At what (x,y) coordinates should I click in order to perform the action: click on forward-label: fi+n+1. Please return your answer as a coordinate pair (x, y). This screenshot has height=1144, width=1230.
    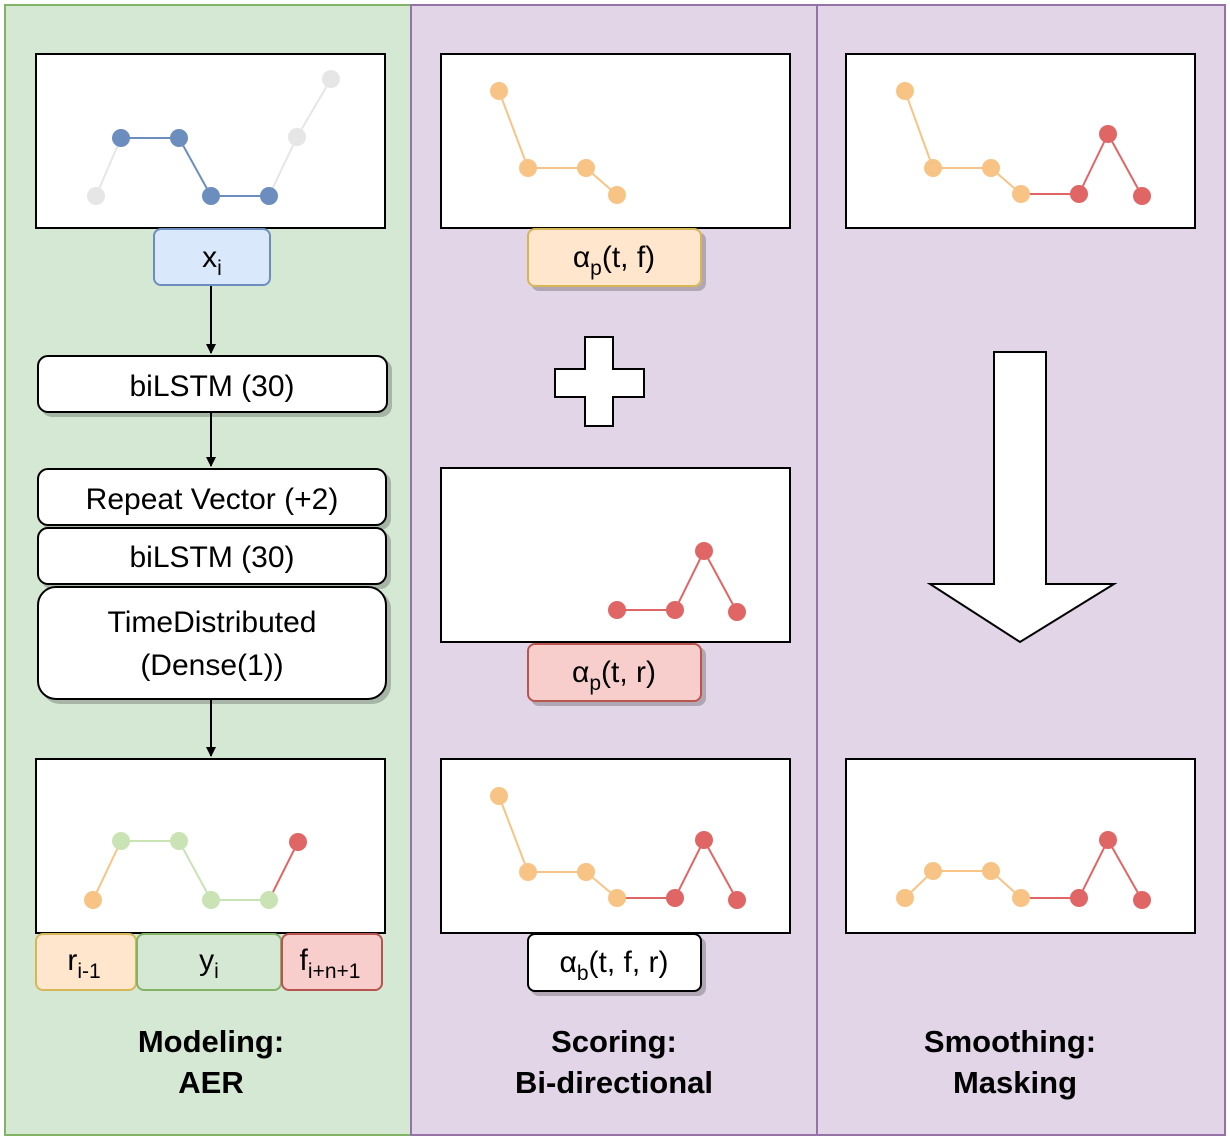
    Looking at the image, I should click on (330, 963).